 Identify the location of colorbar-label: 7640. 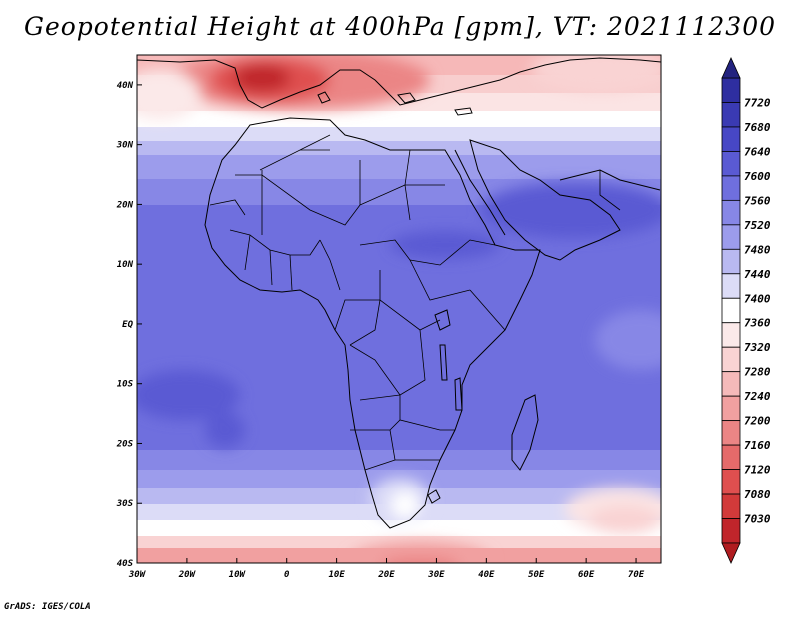
(757, 151).